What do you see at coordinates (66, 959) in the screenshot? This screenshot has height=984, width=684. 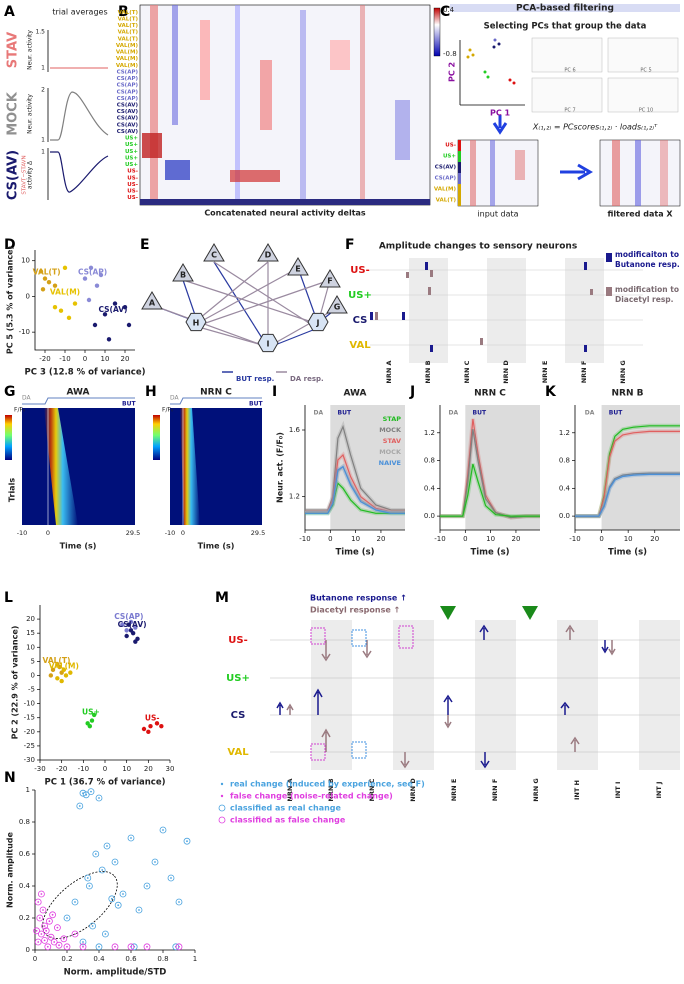 I see `x-tick-label: 0.2` at bounding box center [66, 959].